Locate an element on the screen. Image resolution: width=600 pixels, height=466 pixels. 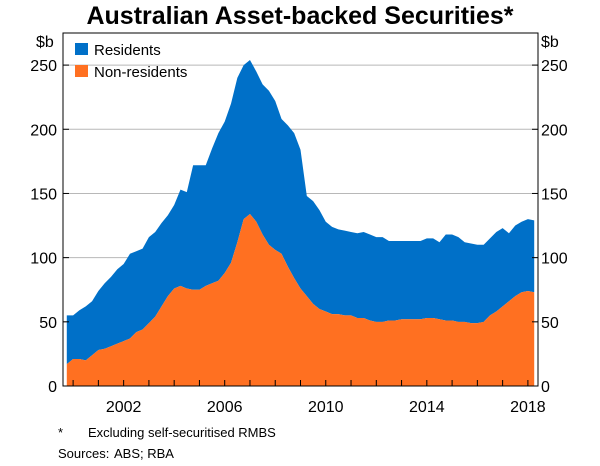
ytick-label-right-200: 200 is located at coordinates (554, 130).